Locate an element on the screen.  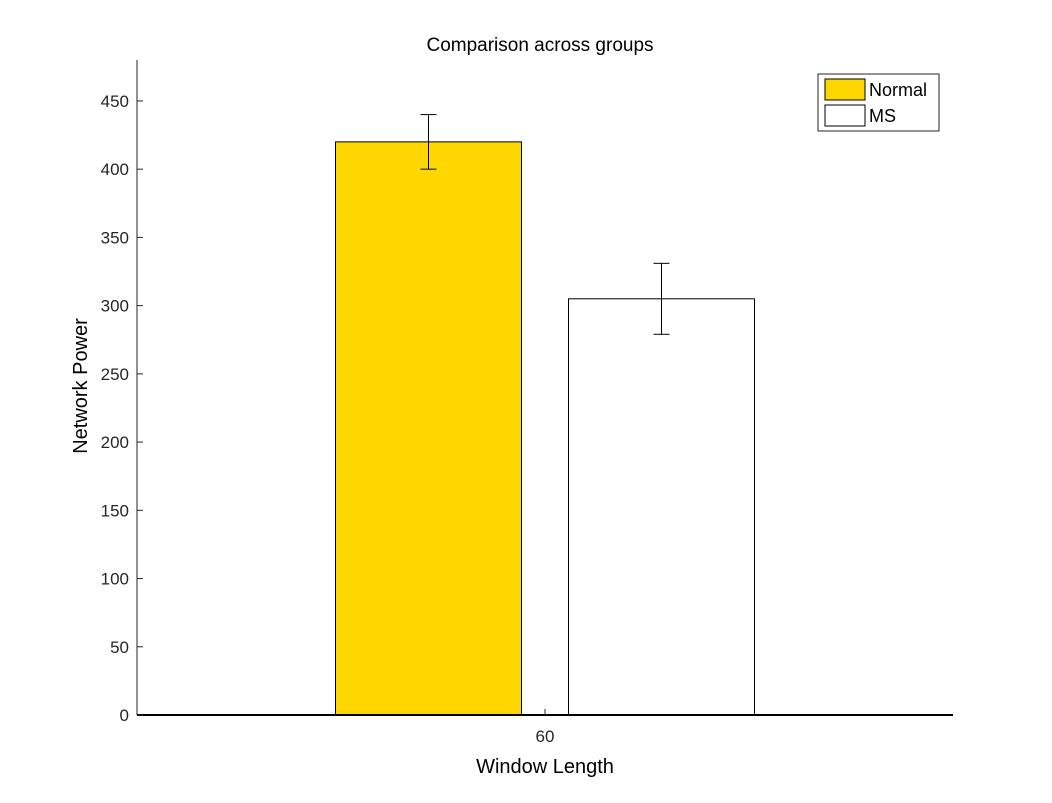
y-tick-label: 0 is located at coordinates (124, 715).